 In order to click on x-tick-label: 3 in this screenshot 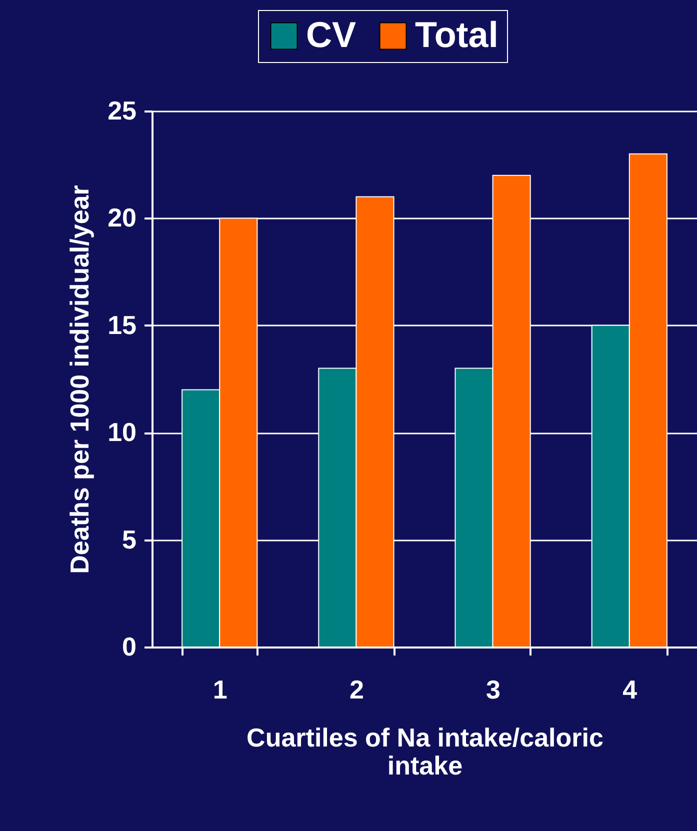, I will do `click(493, 689)`.